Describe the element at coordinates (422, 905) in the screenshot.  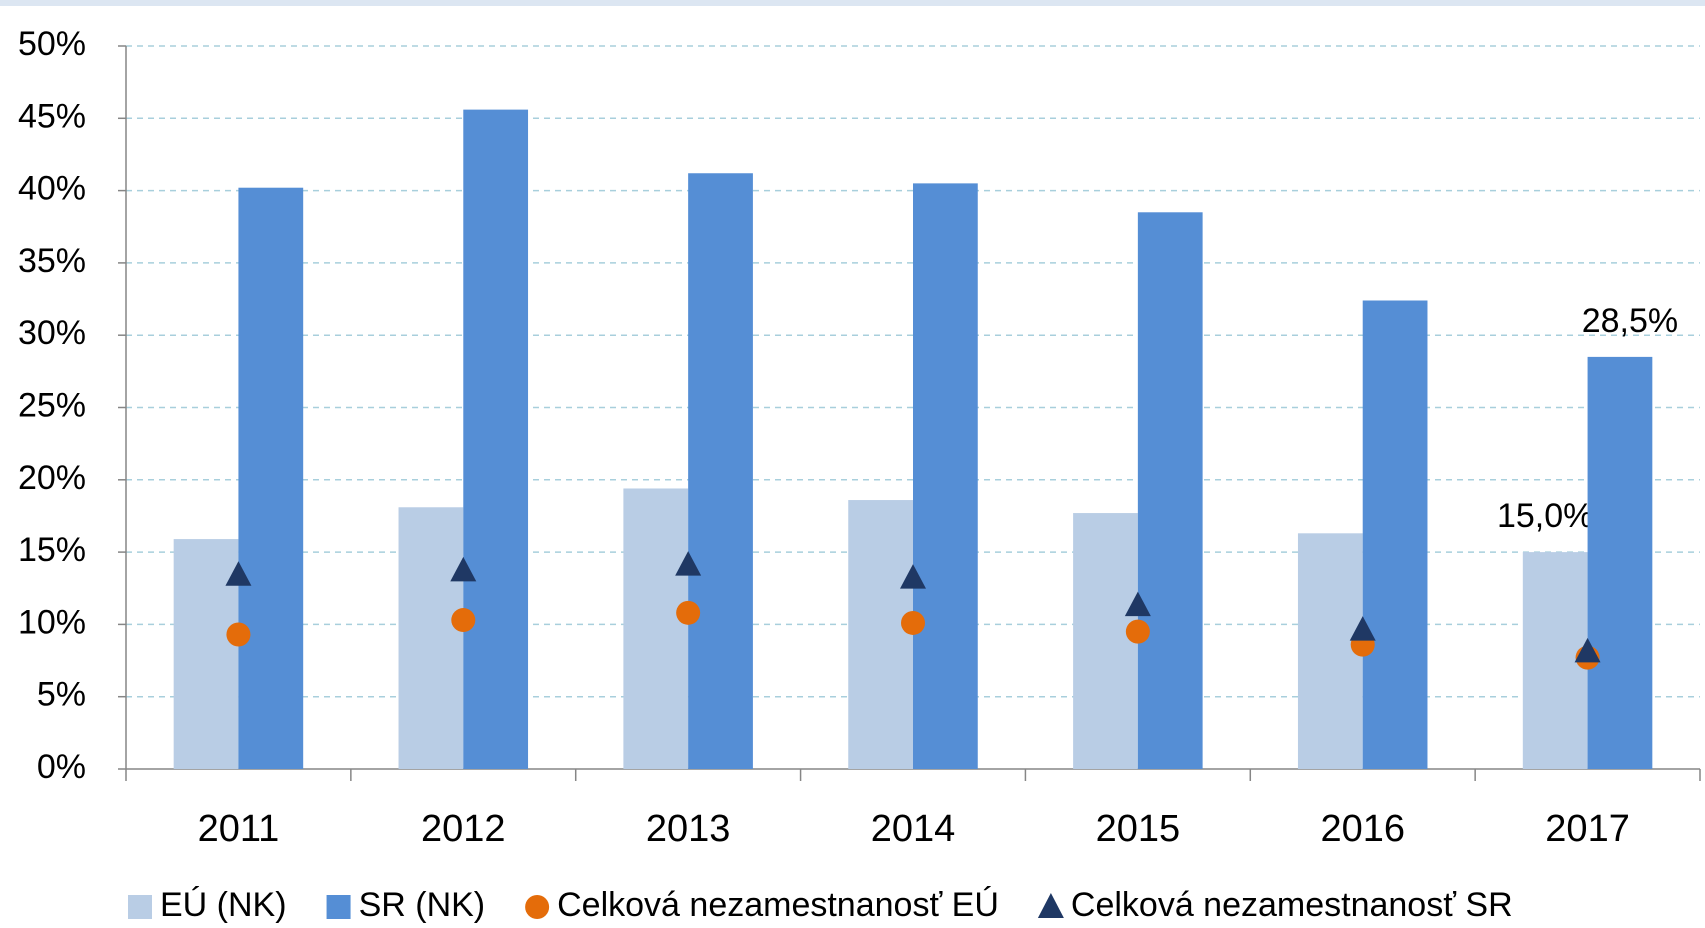
I see `legend-label: SR (NK)` at that location.